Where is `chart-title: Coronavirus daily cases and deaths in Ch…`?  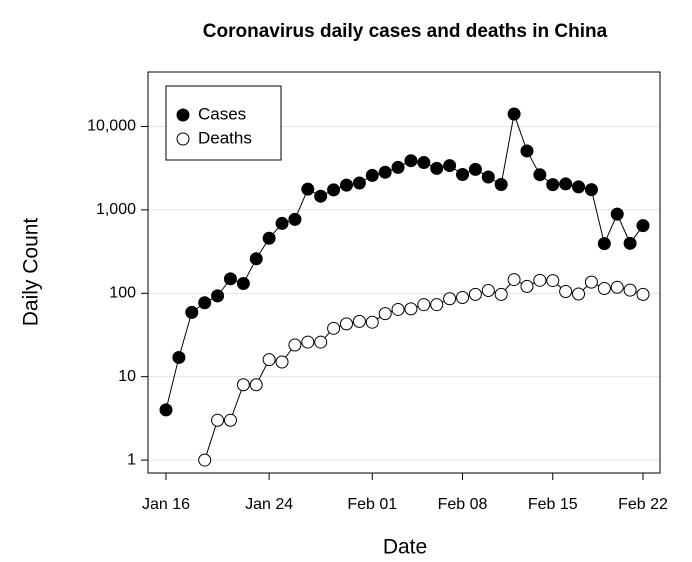 chart-title: Coronavirus daily cases and deaths in Ch… is located at coordinates (405, 31).